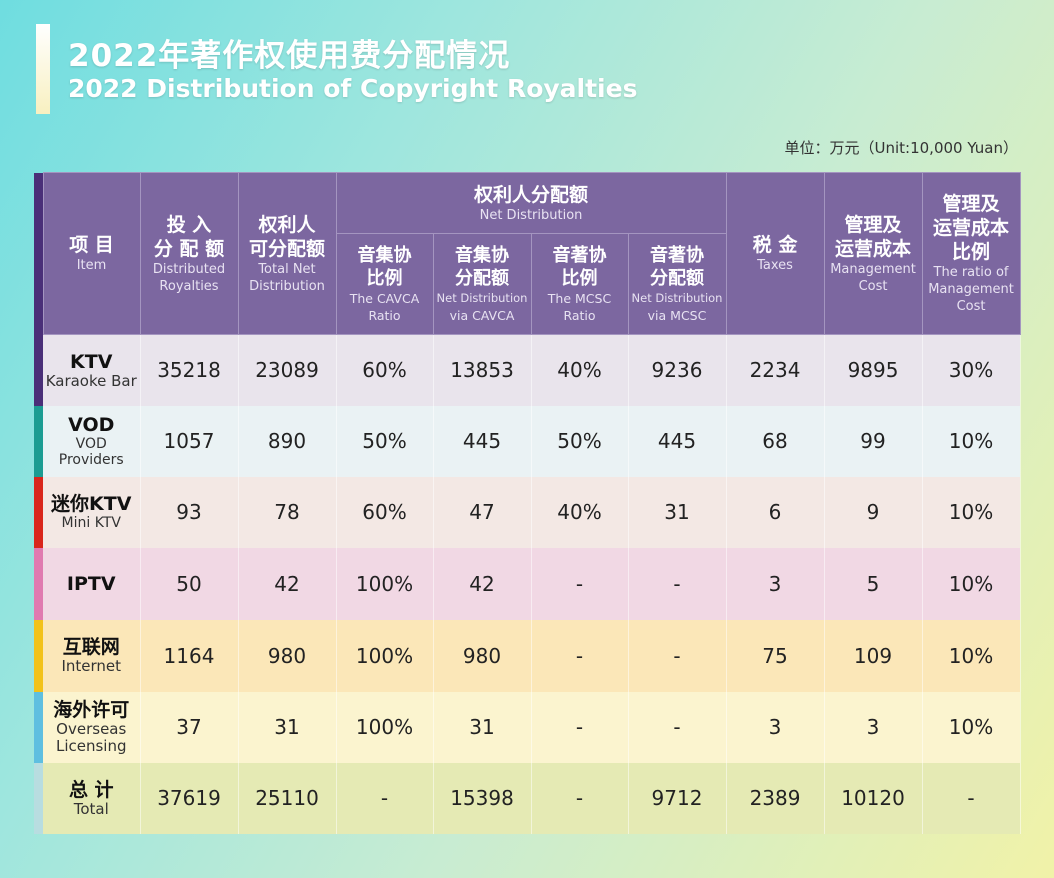 The height and width of the screenshot is (878, 1054). Describe the element at coordinates (482, 655) in the screenshot. I see `cell-cavca-net: 980` at that location.